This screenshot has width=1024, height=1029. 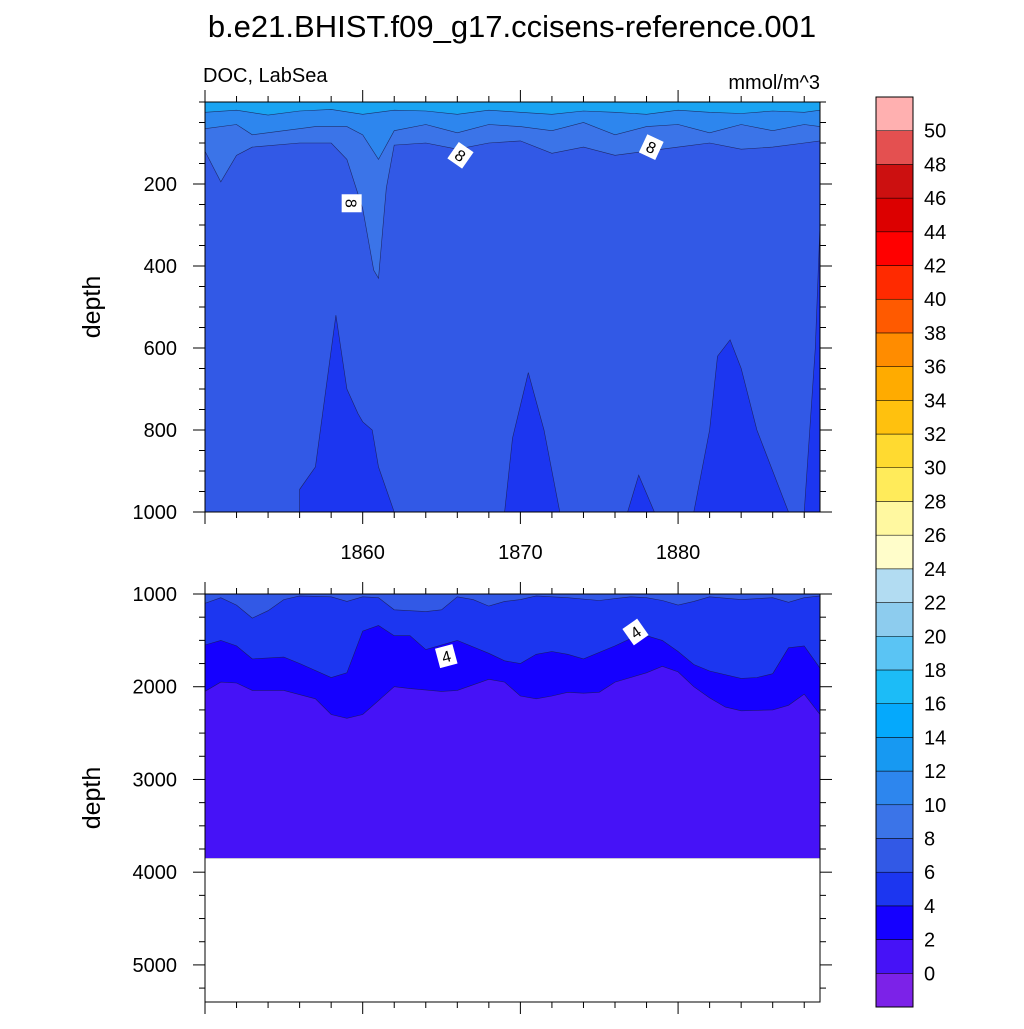 What do you see at coordinates (160, 185) in the screenshot?
I see `y-tick-label: 200` at bounding box center [160, 185].